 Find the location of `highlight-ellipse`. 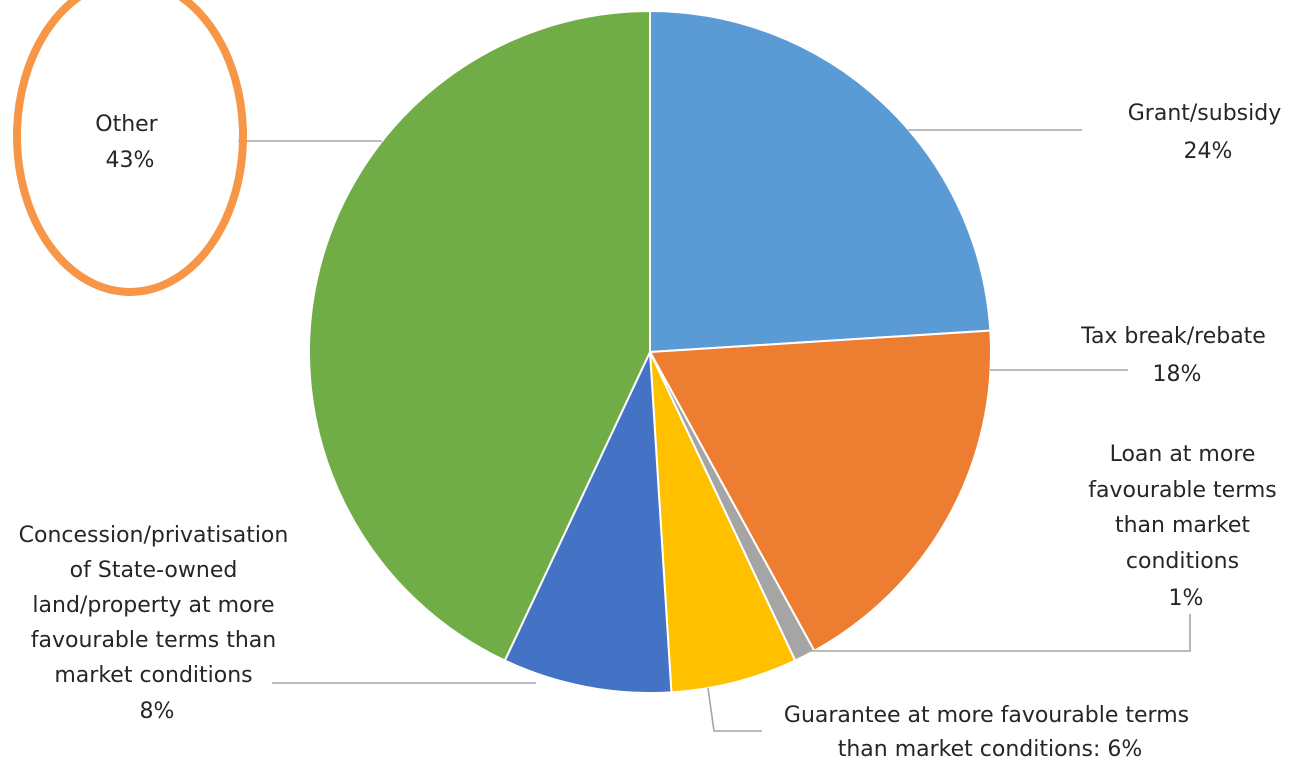

highlight-ellipse is located at coordinates (130, 148).